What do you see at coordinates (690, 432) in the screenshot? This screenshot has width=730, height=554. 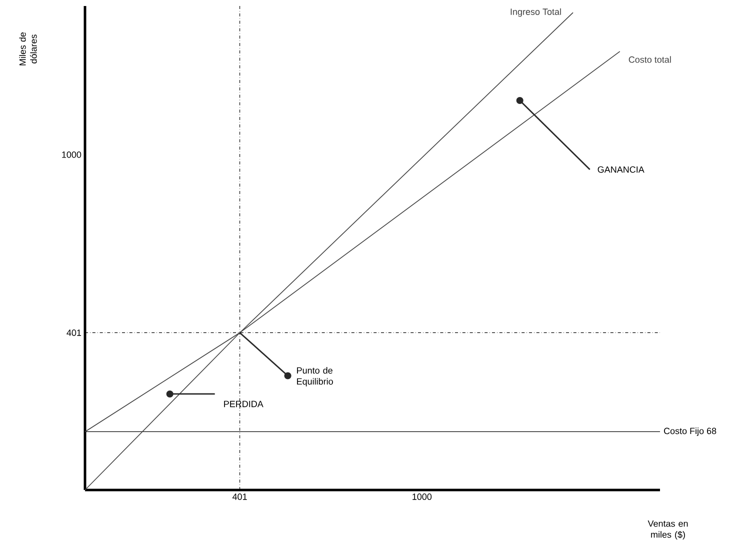 I see `ref-line-label: Costo Fijo 68` at bounding box center [690, 432].